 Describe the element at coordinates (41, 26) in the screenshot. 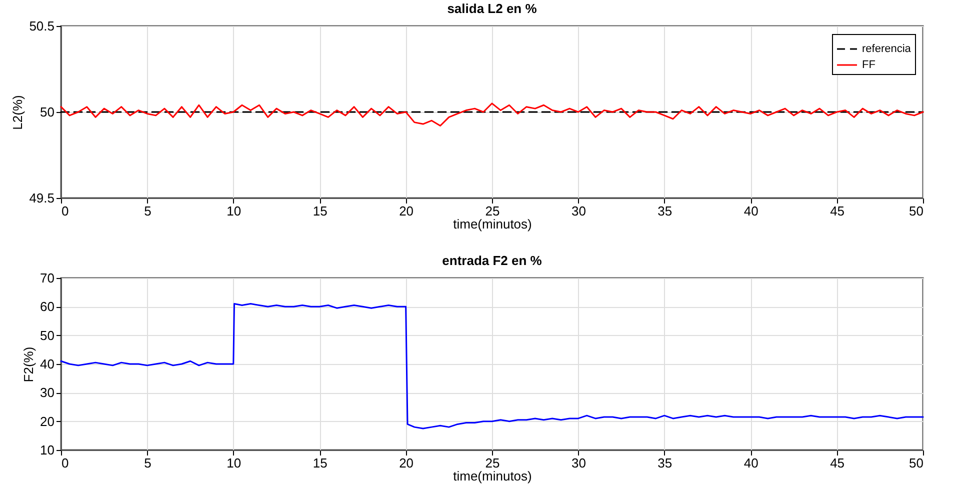

I see `y-tick-label: 50.5` at that location.